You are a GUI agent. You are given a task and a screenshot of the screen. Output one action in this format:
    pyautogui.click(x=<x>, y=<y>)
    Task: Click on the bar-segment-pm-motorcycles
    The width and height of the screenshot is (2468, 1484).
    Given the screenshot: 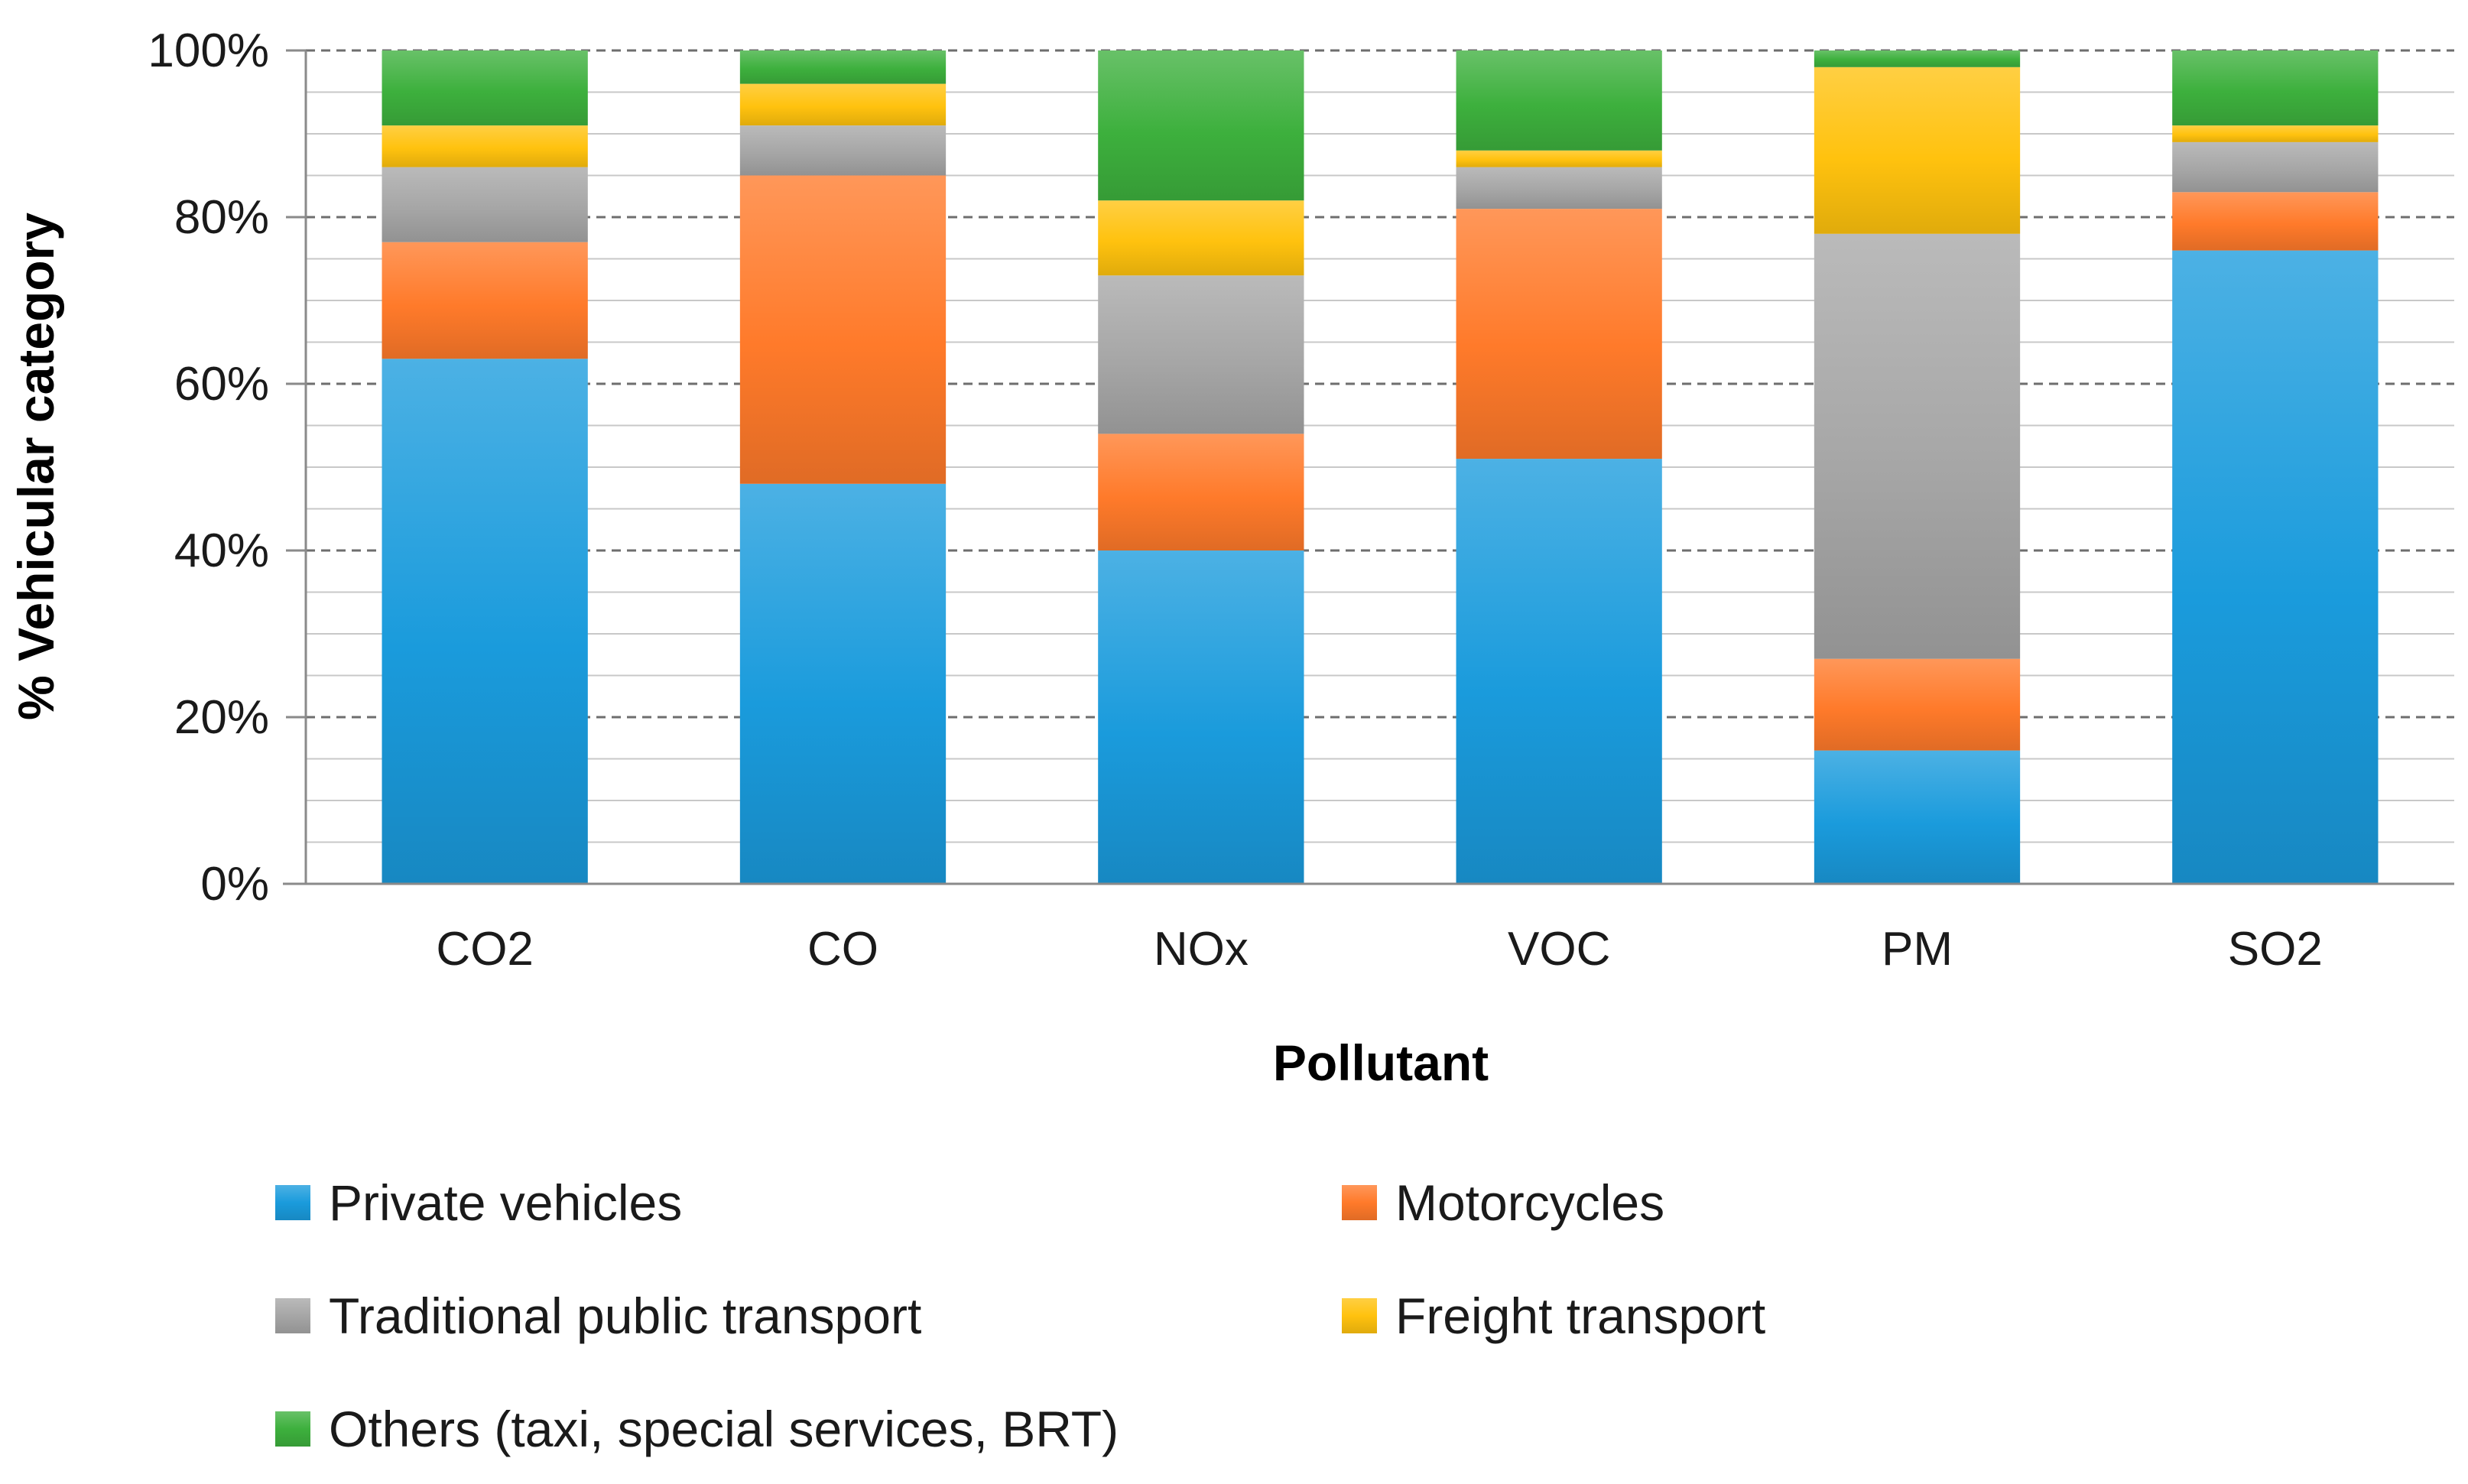 What is the action you would take?
    pyautogui.click(x=1917, y=704)
    